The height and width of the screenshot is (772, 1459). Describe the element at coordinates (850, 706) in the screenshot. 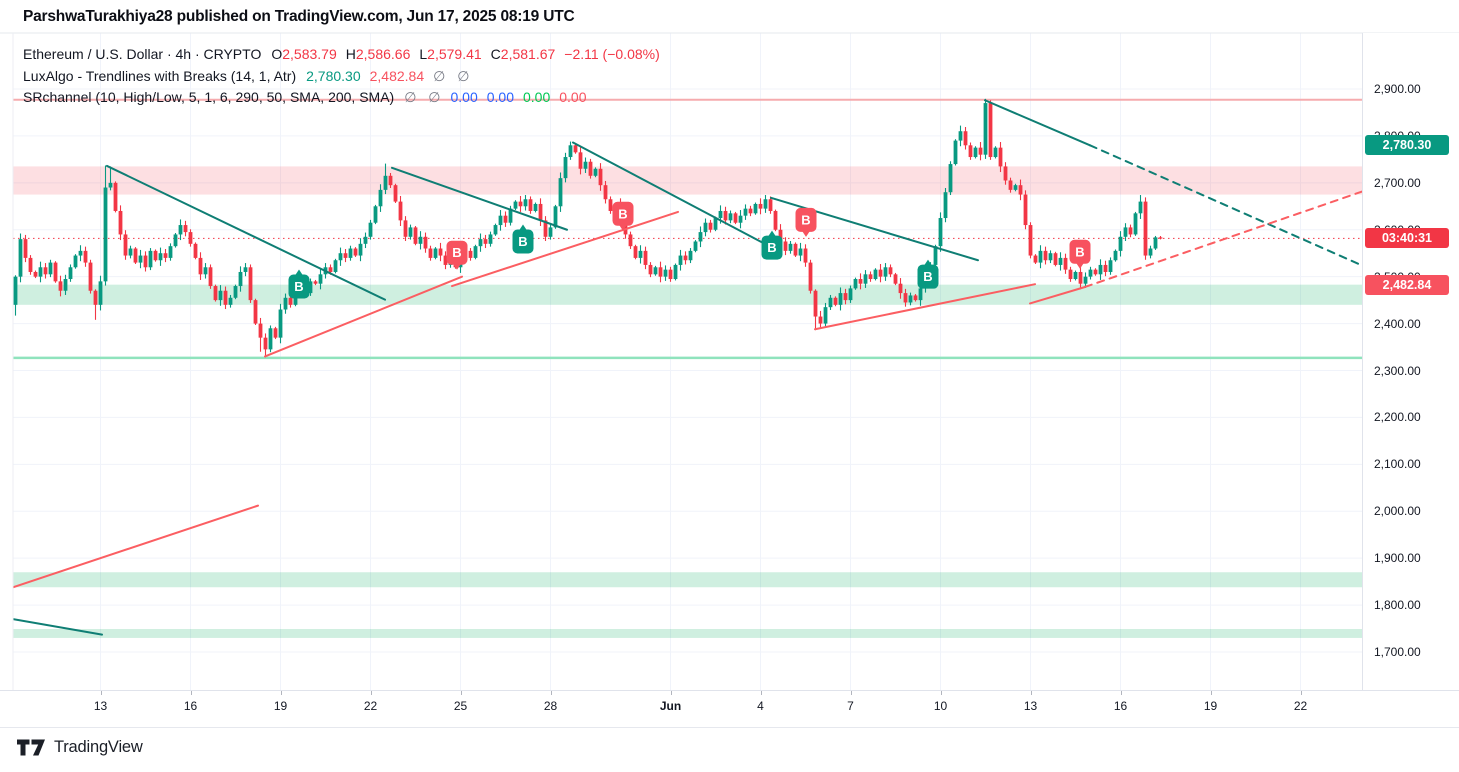

I see `time-axis-label: 7` at that location.